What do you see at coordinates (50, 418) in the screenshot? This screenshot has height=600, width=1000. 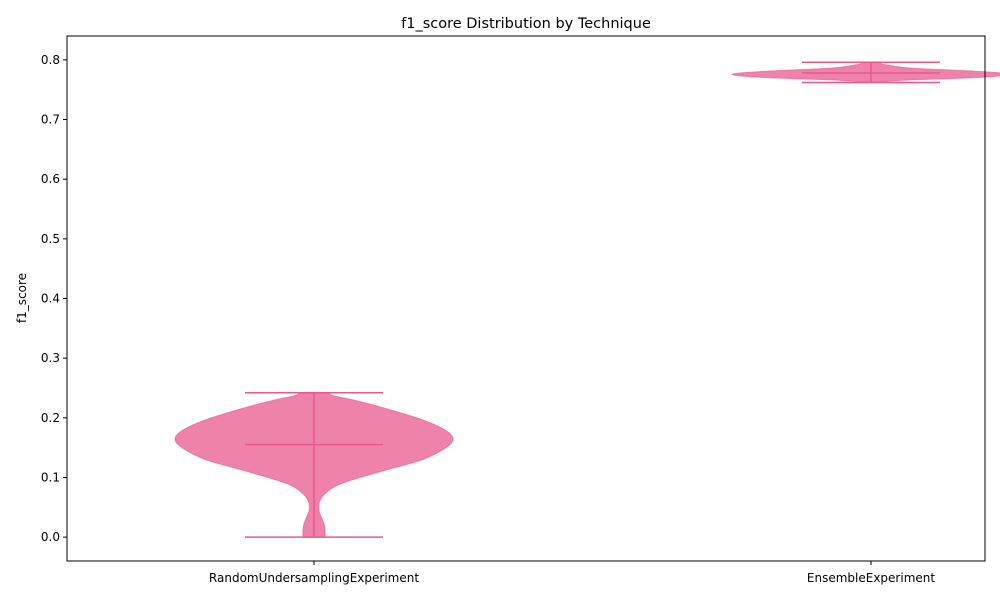 I see `y-tick-label: 0.2` at bounding box center [50, 418].